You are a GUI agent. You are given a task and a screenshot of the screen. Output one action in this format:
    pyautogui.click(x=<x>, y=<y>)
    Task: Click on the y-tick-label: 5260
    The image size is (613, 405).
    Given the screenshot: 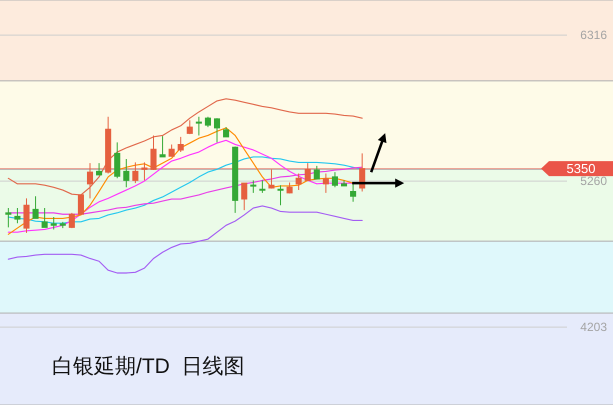 What is the action you would take?
    pyautogui.click(x=594, y=181)
    